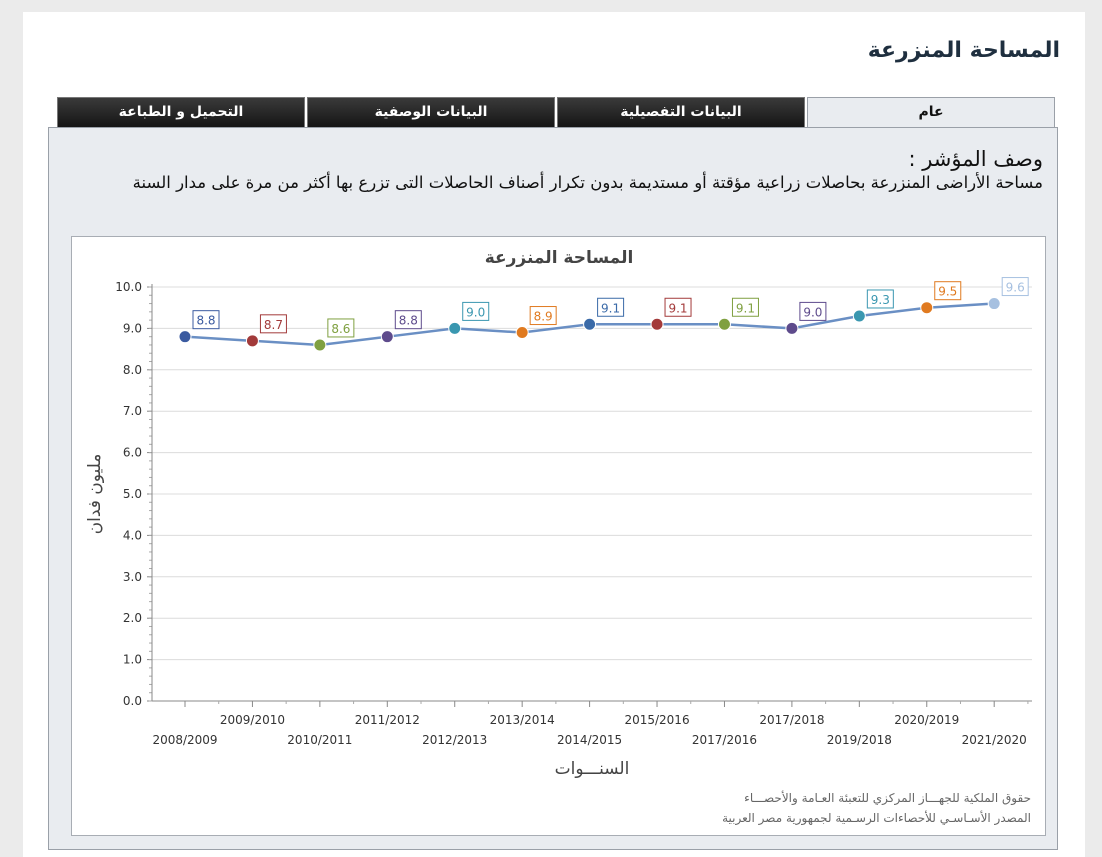 Image resolution: width=1102 pixels, height=857 pixels. I want to click on y-tick-label: 0.0, so click(132, 701).